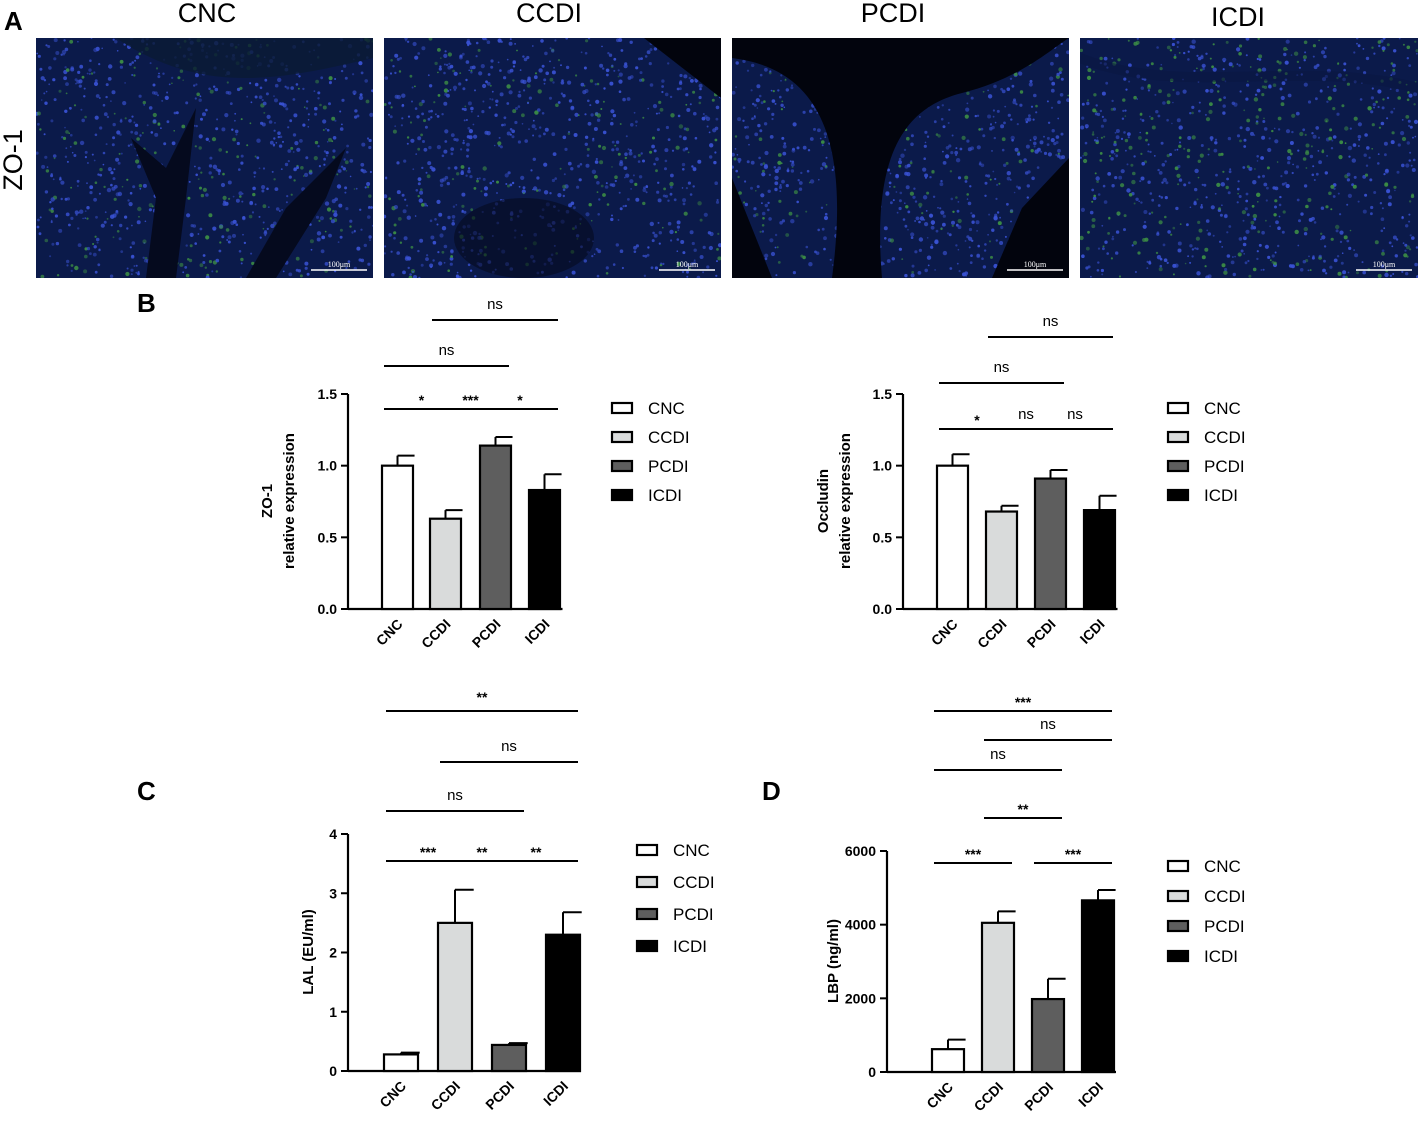  What do you see at coordinates (1238, 17) in the screenshot?
I see `image-title-icdi: ICDI` at bounding box center [1238, 17].